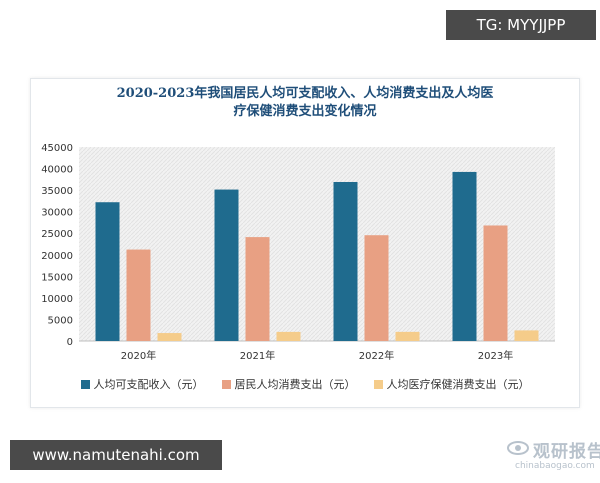 Image resolution: width=600 pixels, height=483 pixels. I want to click on x-tick-label: 2021年, so click(257, 355).